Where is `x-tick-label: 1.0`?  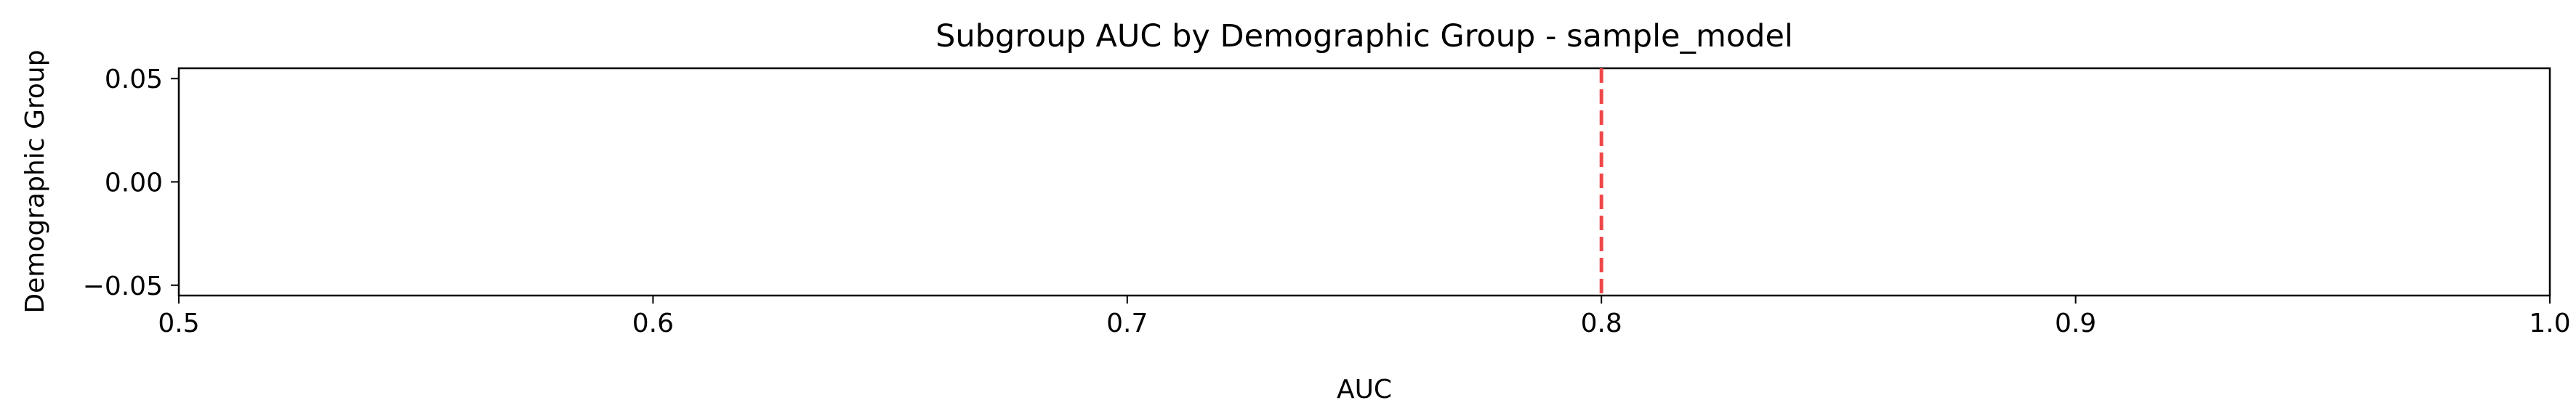
x-tick-label: 1.0 is located at coordinates (2549, 324).